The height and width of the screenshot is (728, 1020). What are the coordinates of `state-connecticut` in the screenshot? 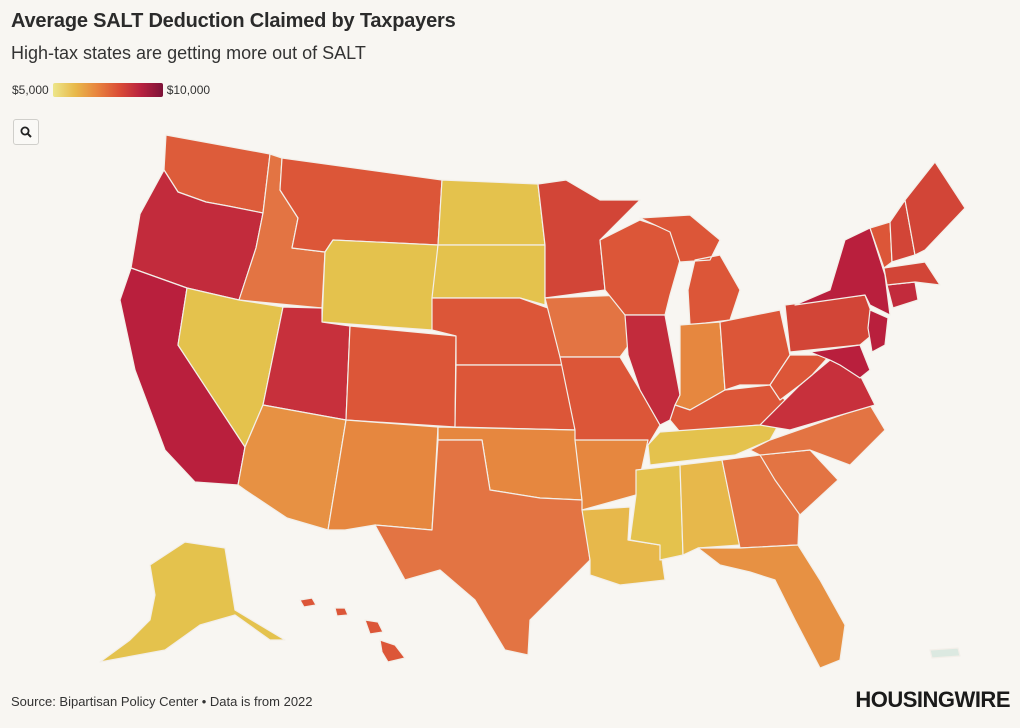 It's located at (902, 295).